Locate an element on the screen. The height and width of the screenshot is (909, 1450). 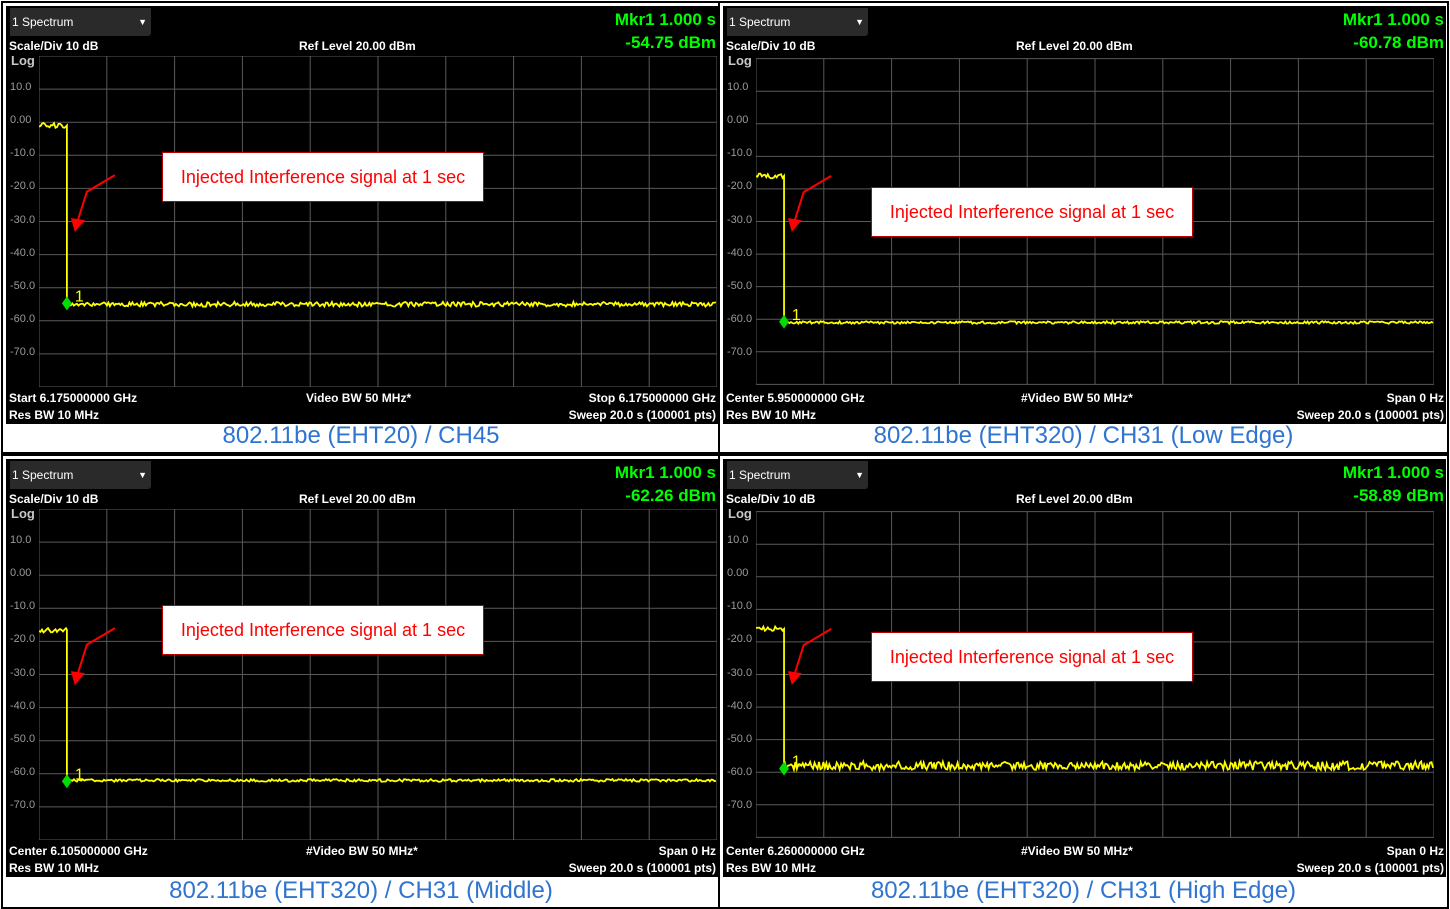
marker-number: 1 is located at coordinates (796, 315).